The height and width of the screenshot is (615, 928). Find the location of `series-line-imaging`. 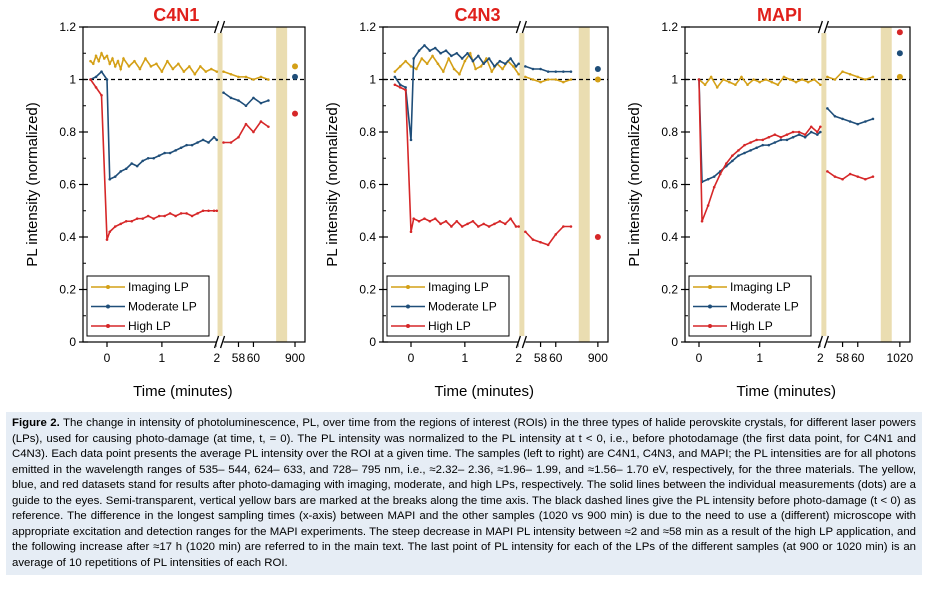

series-line-imaging is located at coordinates (246, 75).